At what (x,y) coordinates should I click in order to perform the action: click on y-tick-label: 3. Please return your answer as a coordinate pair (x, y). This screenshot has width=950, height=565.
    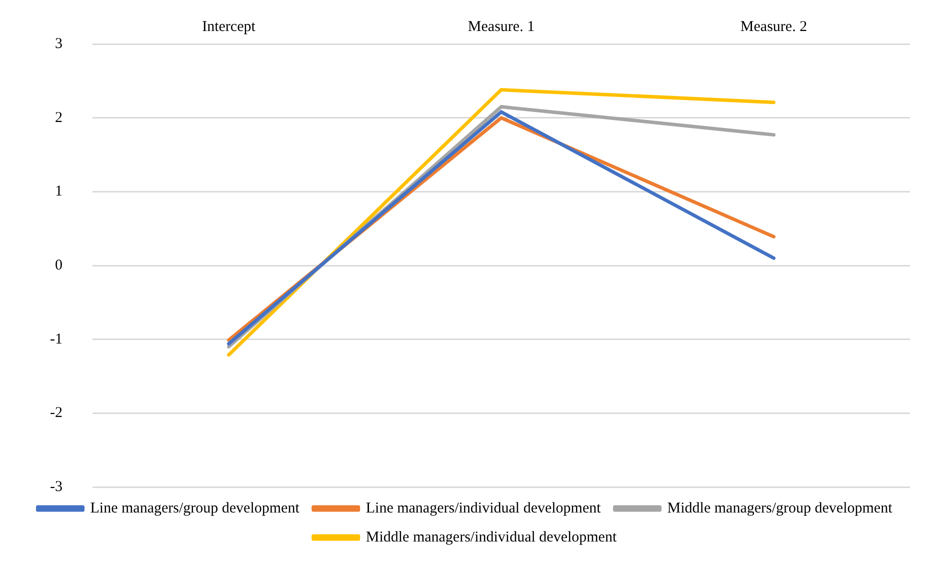
    Looking at the image, I should click on (58, 44).